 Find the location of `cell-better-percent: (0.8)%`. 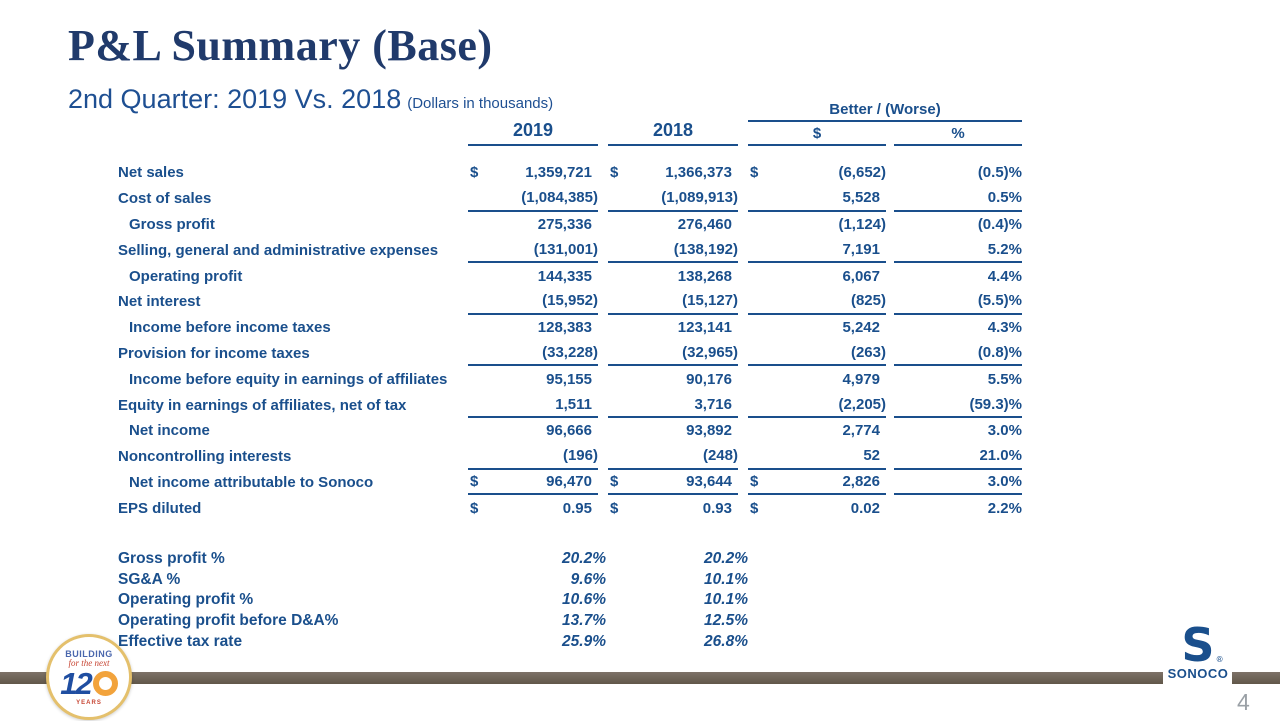

cell-better-percent: (0.8)% is located at coordinates (958, 354).